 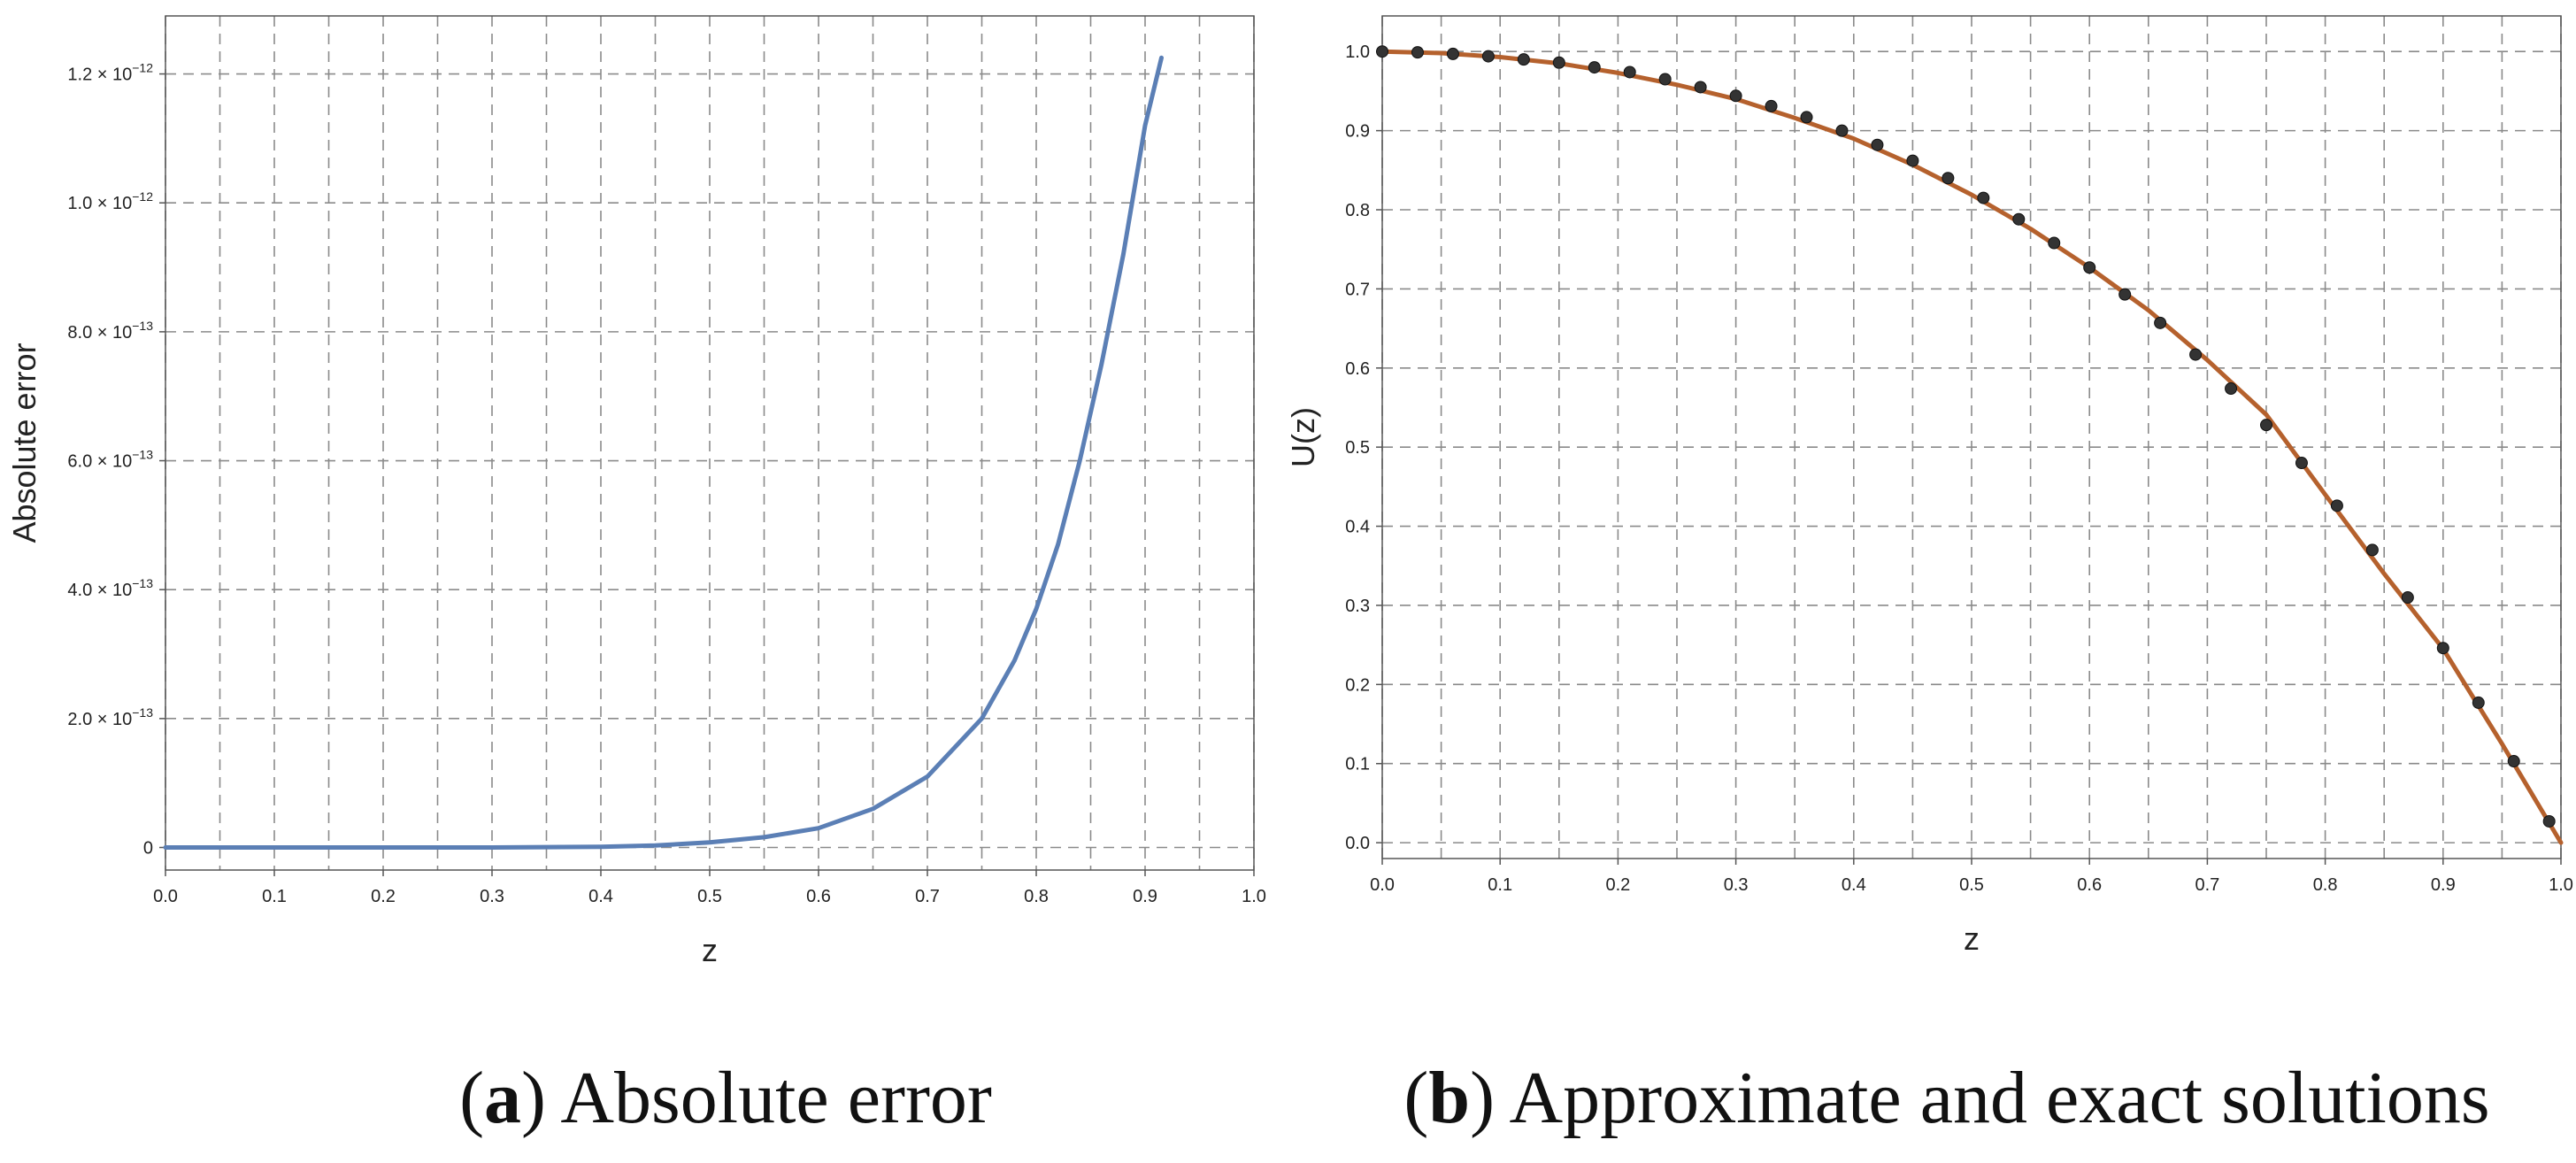 What do you see at coordinates (110, 460) in the screenshot?
I see `chart-a-y-tick-label: 6.0 × 10⁻¹³` at bounding box center [110, 460].